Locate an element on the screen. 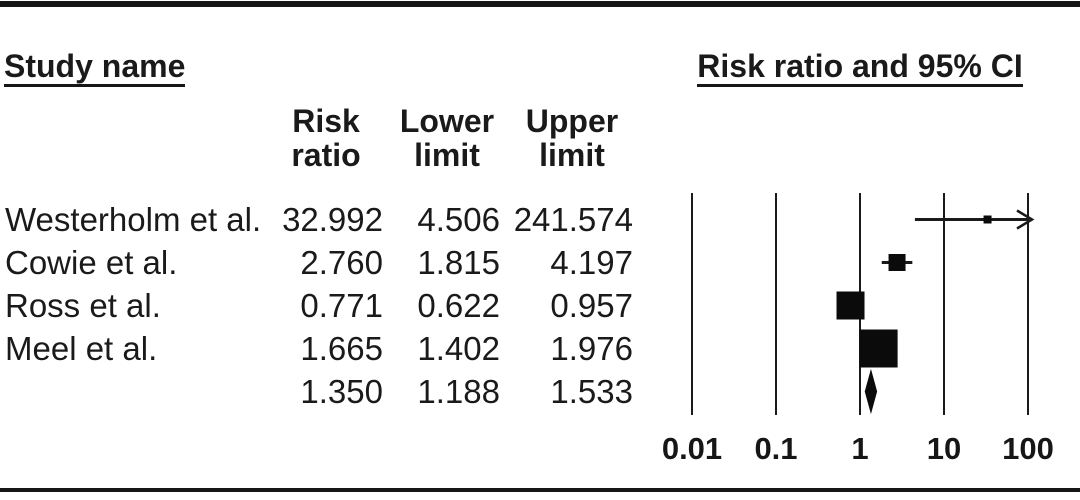 The image size is (1080, 500). ci-clip-right-arrow-icon is located at coordinates (1025, 219).